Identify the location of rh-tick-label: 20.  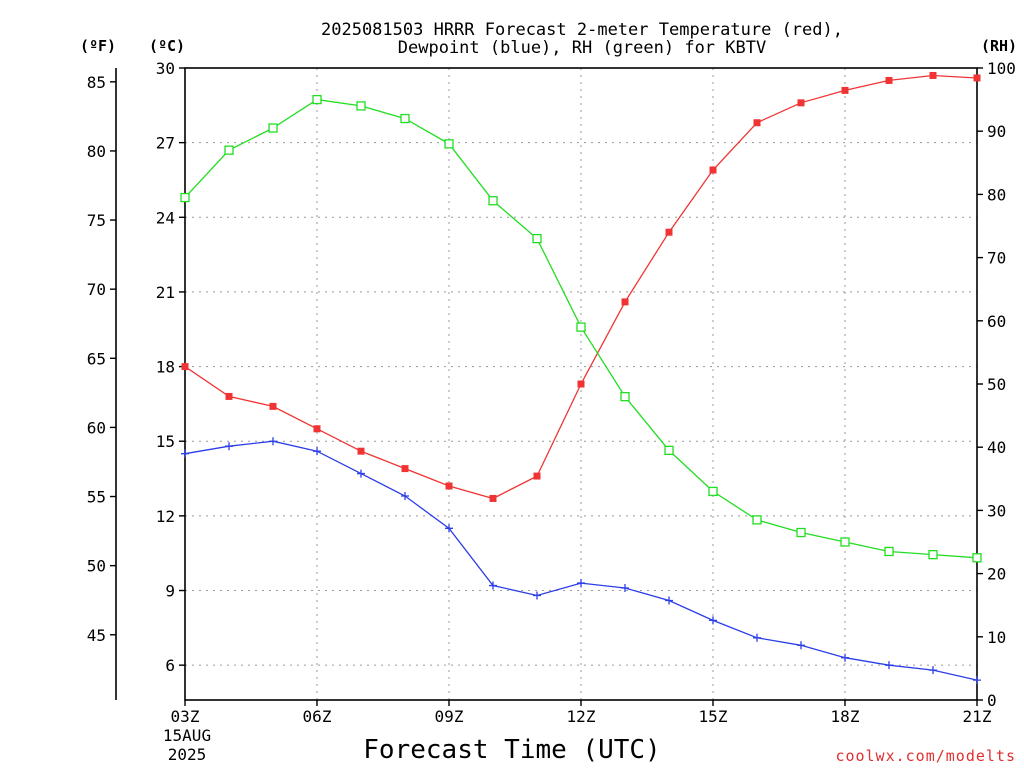
(996, 574).